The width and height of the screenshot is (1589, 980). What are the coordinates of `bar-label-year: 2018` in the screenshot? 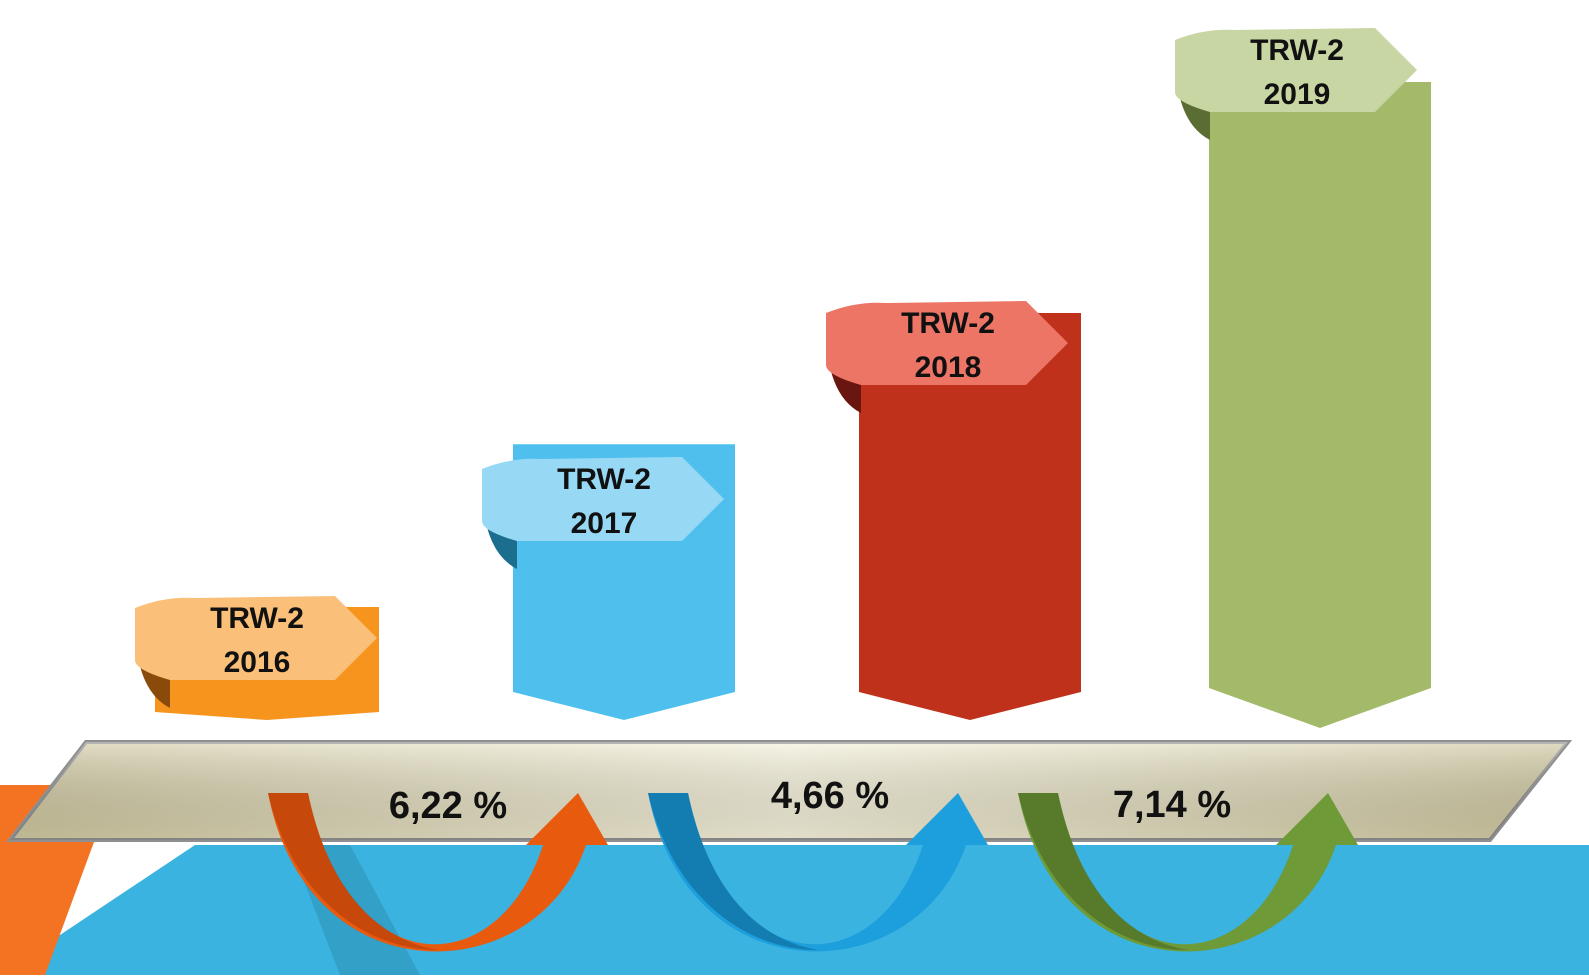 It's located at (948, 367).